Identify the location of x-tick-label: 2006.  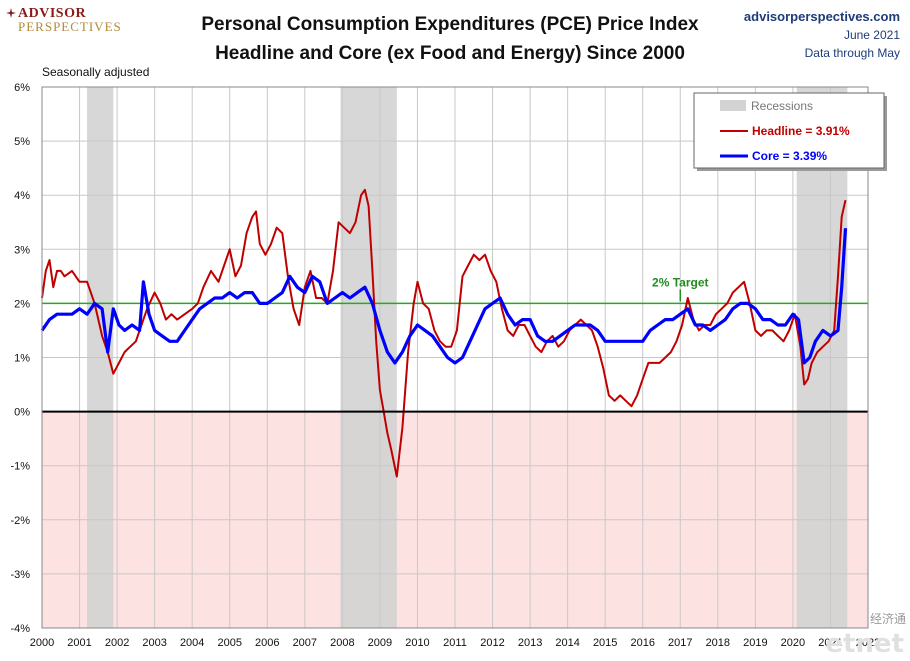
(267, 643).